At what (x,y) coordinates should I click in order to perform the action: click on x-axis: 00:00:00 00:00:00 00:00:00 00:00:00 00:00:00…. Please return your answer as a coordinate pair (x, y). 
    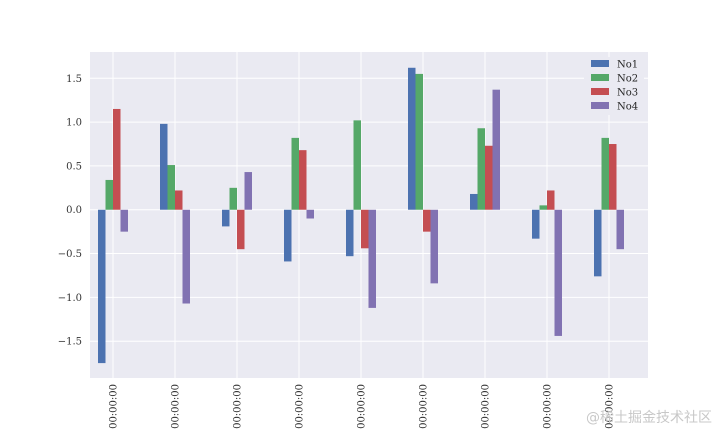
    Looking at the image, I should click on (362, 406).